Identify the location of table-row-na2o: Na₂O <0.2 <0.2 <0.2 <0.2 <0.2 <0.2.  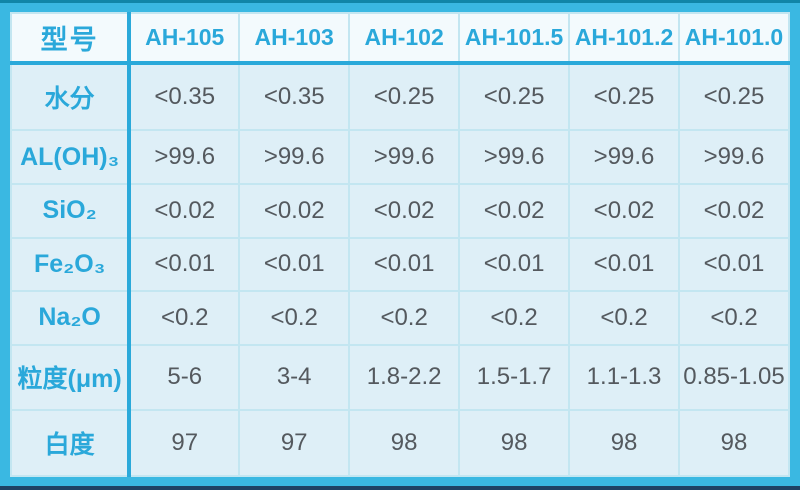
(399, 318).